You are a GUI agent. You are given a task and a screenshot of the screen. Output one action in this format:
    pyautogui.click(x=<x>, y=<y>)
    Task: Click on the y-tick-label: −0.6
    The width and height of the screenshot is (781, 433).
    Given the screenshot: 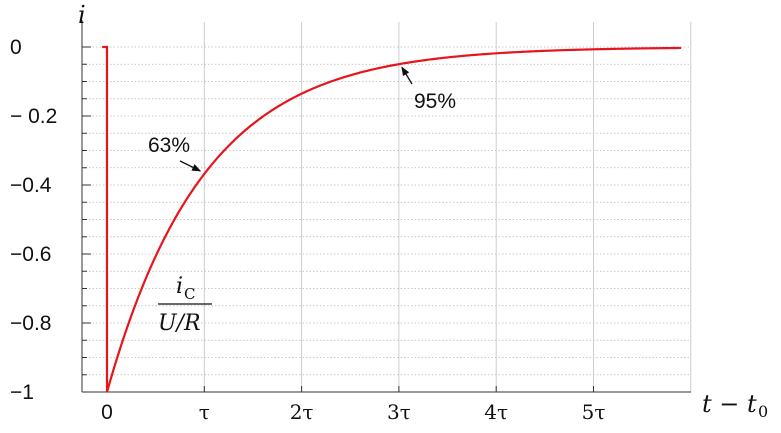 What is the action you would take?
    pyautogui.click(x=30, y=254)
    